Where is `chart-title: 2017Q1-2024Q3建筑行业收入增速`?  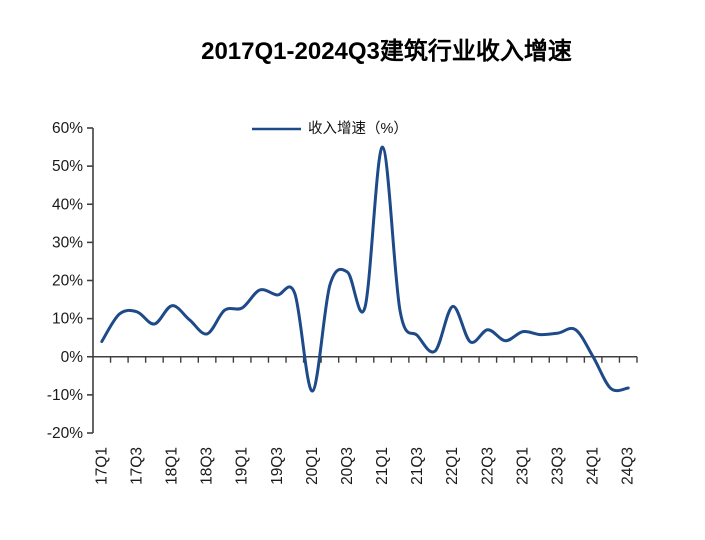 chart-title: 2017Q1-2024Q3建筑行业收入增速 is located at coordinates (386, 51).